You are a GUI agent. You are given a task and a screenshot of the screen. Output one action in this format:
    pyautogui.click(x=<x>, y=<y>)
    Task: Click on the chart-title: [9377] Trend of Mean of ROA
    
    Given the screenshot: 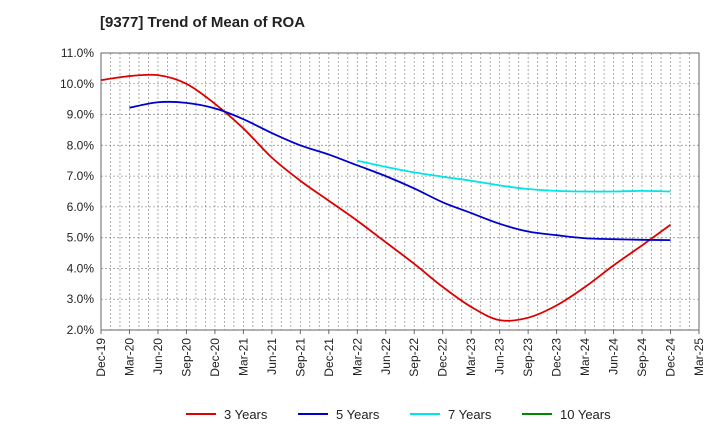 What is the action you would take?
    pyautogui.click(x=203, y=22)
    